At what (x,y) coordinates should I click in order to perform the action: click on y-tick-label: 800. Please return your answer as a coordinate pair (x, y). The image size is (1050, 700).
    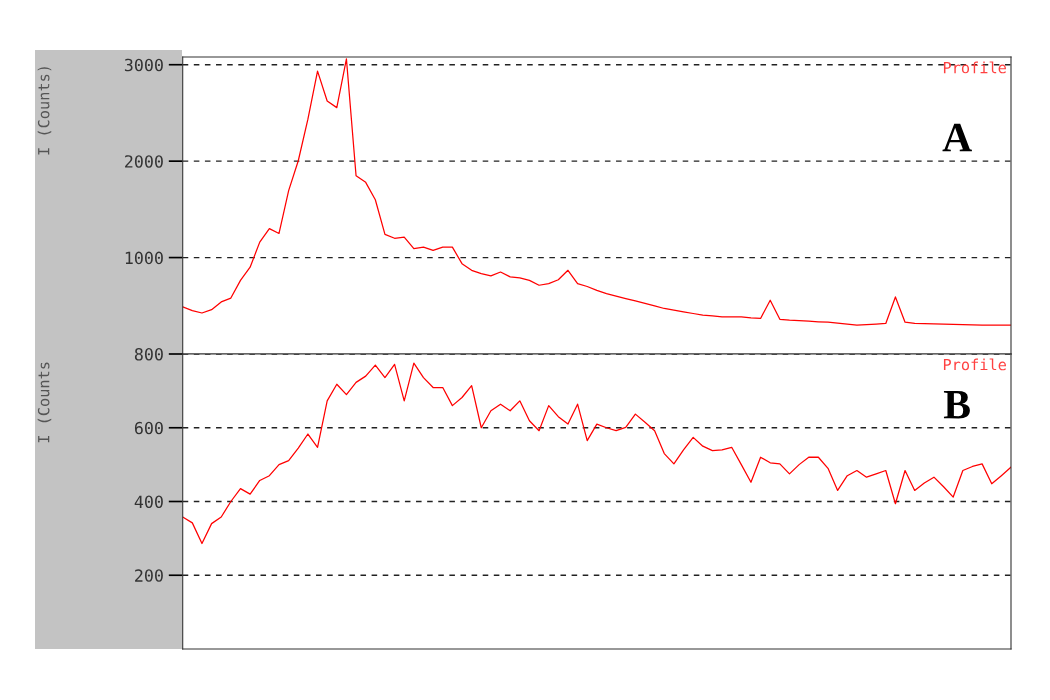
    Looking at the image, I should click on (148, 354).